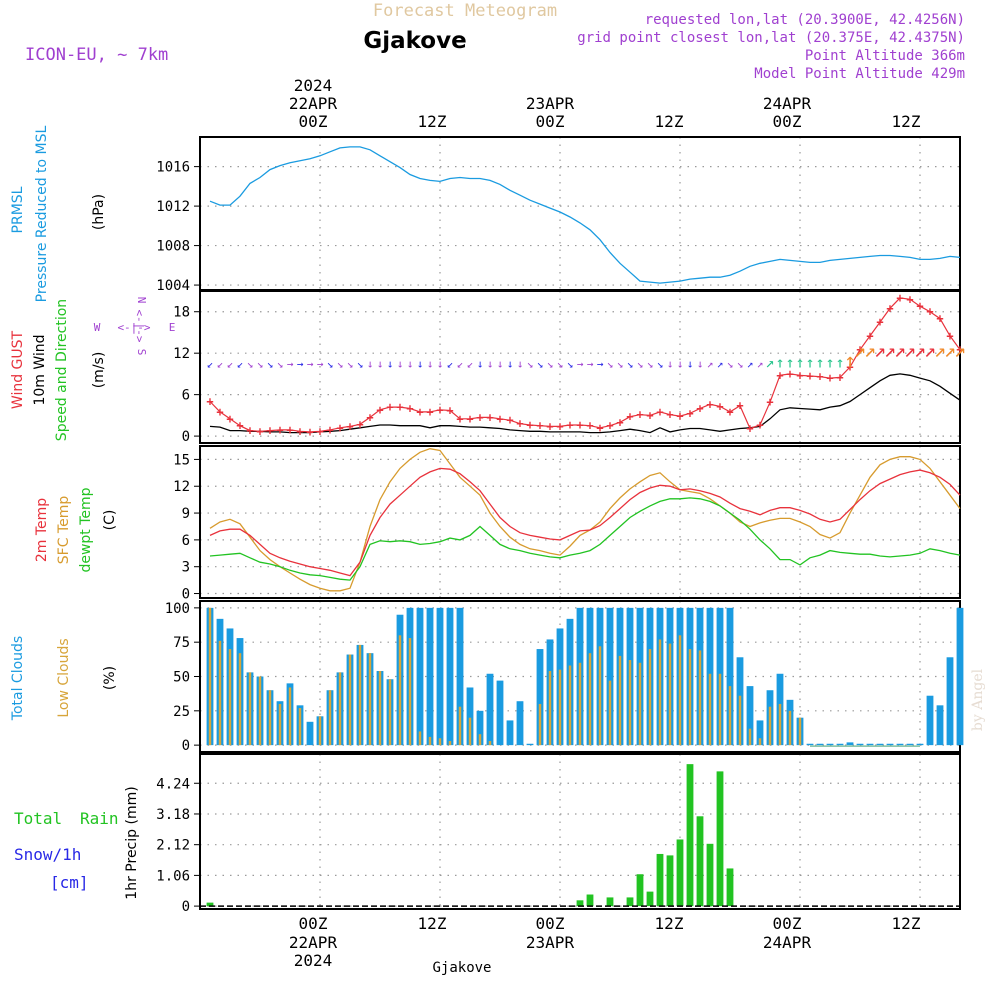 Image resolution: width=1000 pixels, height=1000 pixels. Describe the element at coordinates (181, 313) in the screenshot. I see `wind-ytick-label-3: 18` at that location.